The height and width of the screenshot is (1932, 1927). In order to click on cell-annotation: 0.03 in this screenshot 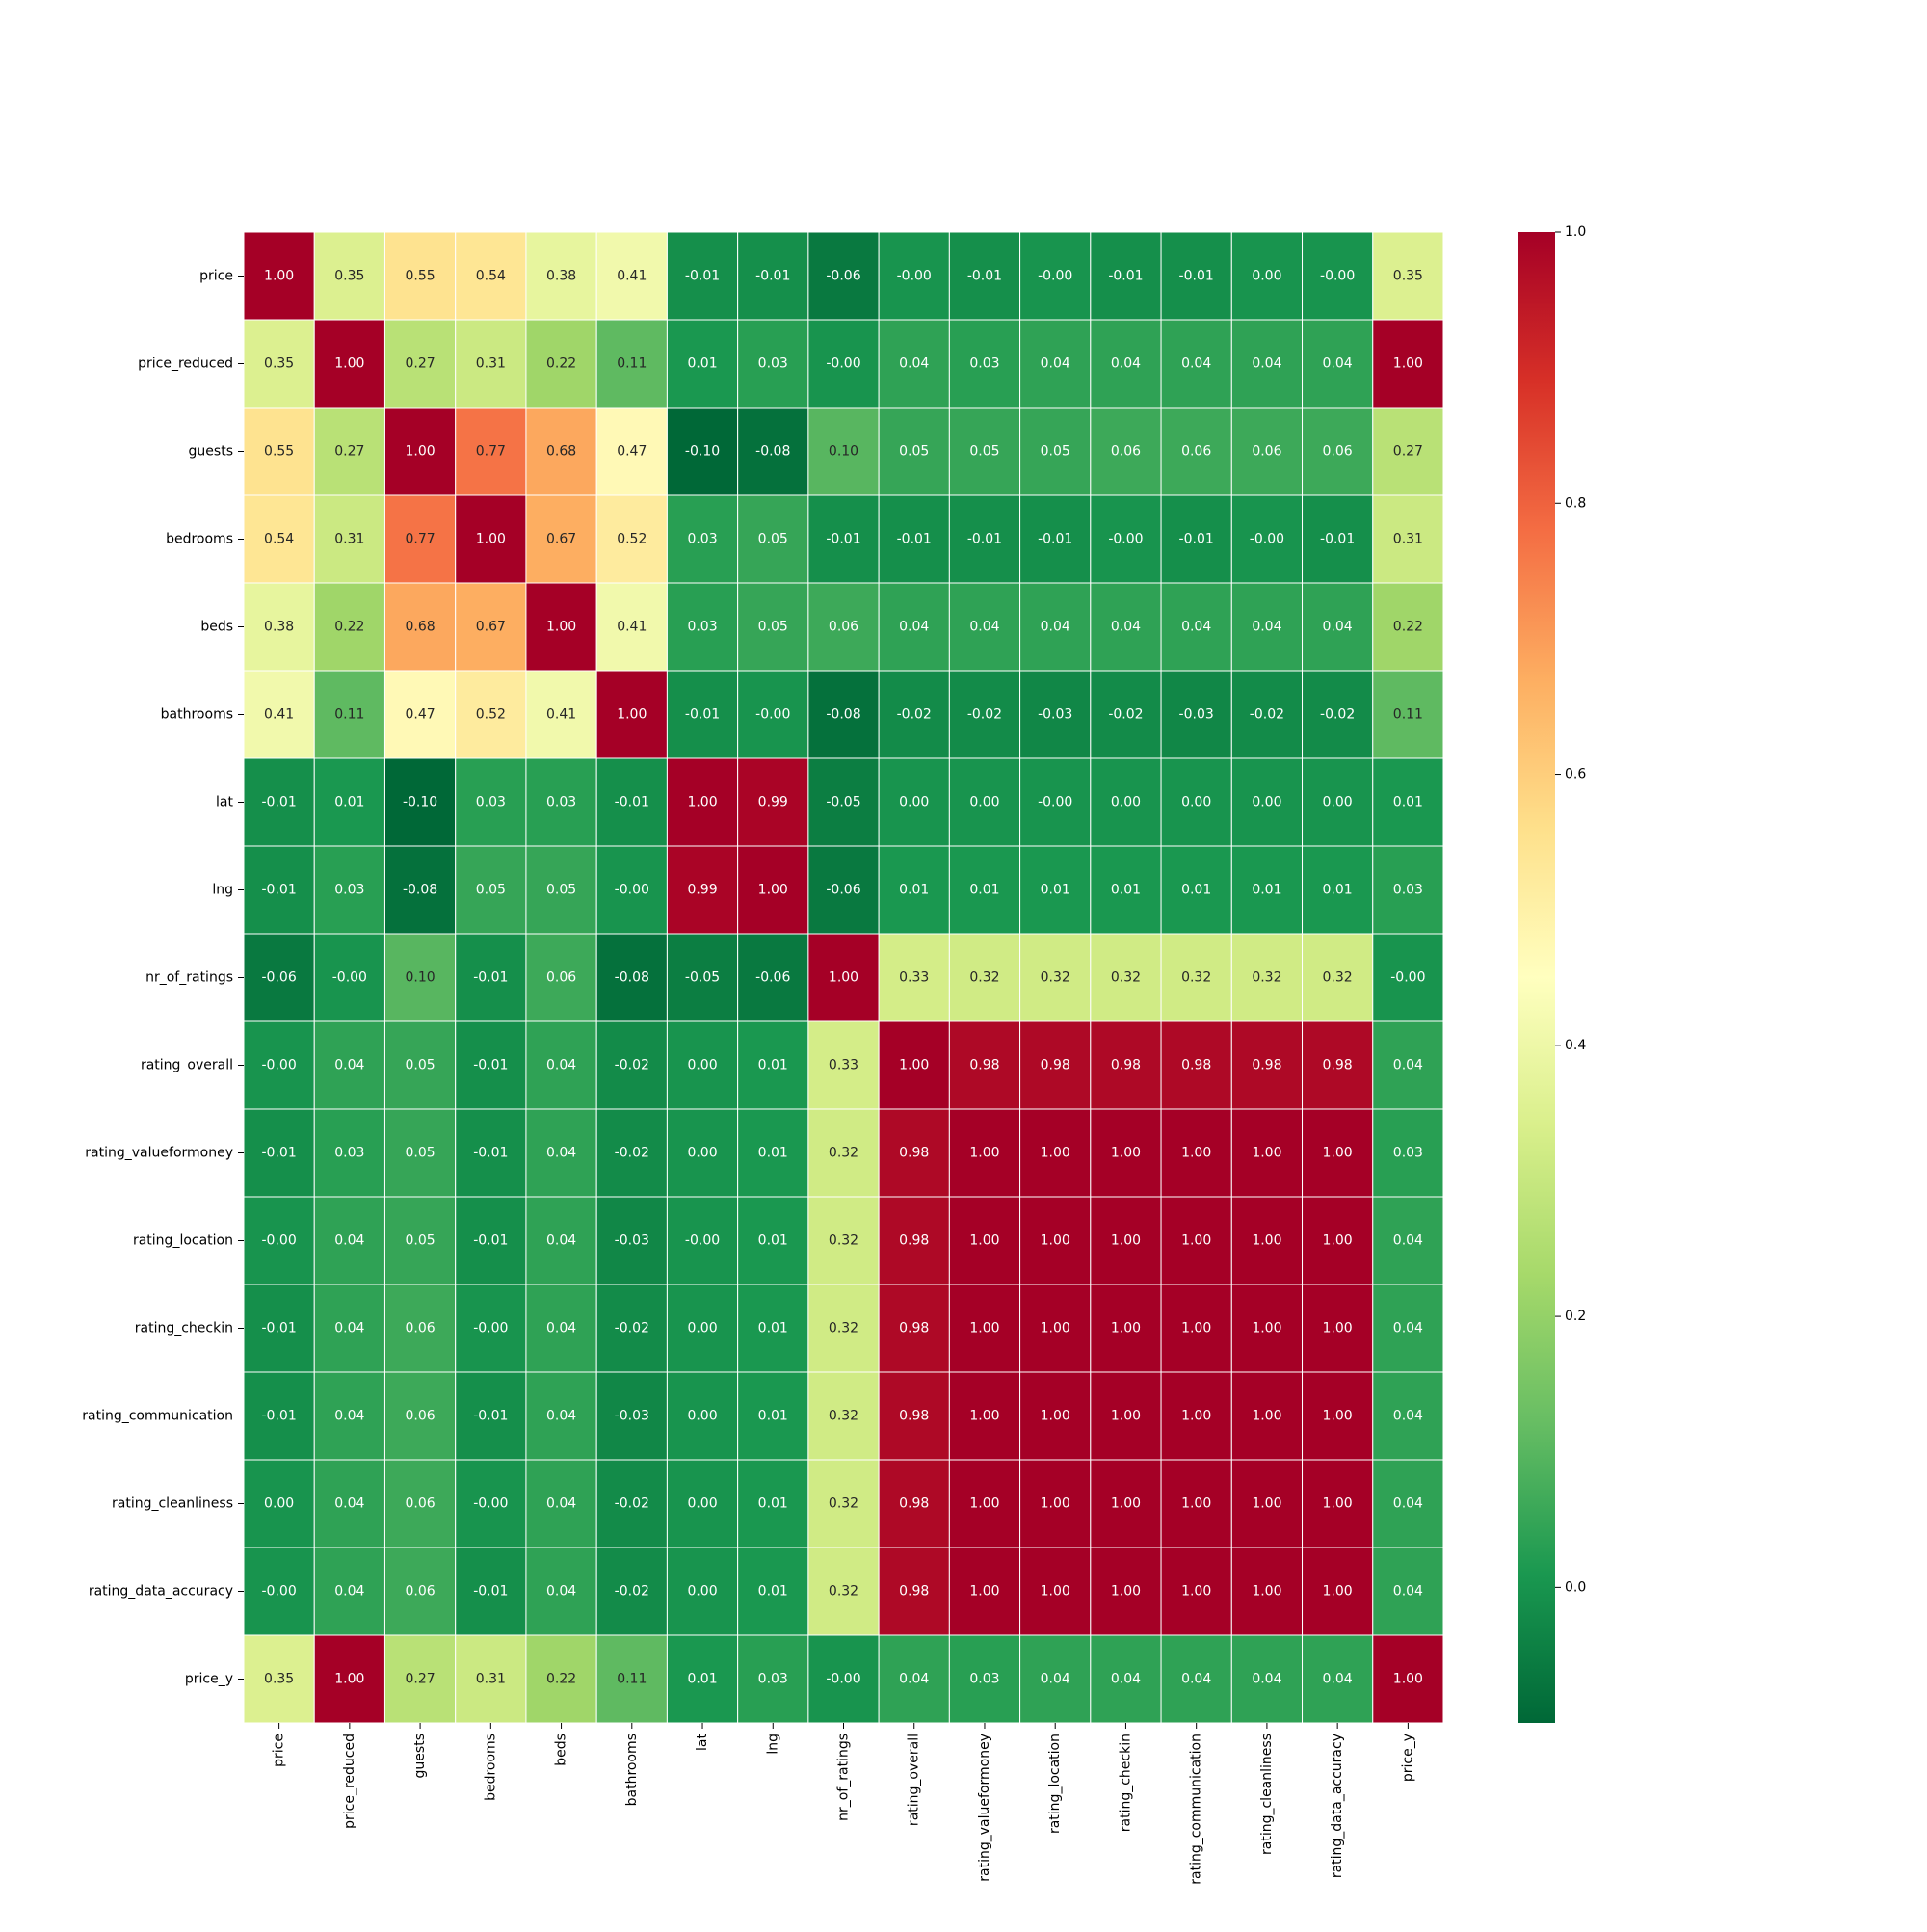, I will do `click(984, 364)`.